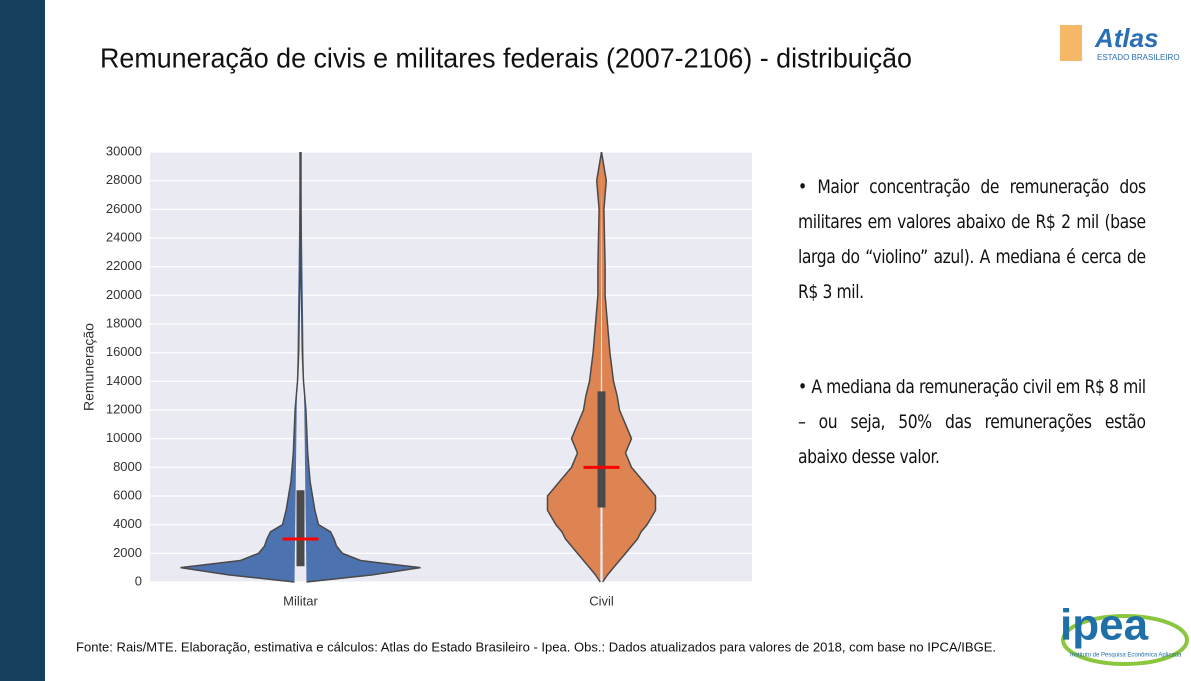  Describe the element at coordinates (124, 437) in the screenshot. I see `y-tick-label: 10000` at that location.